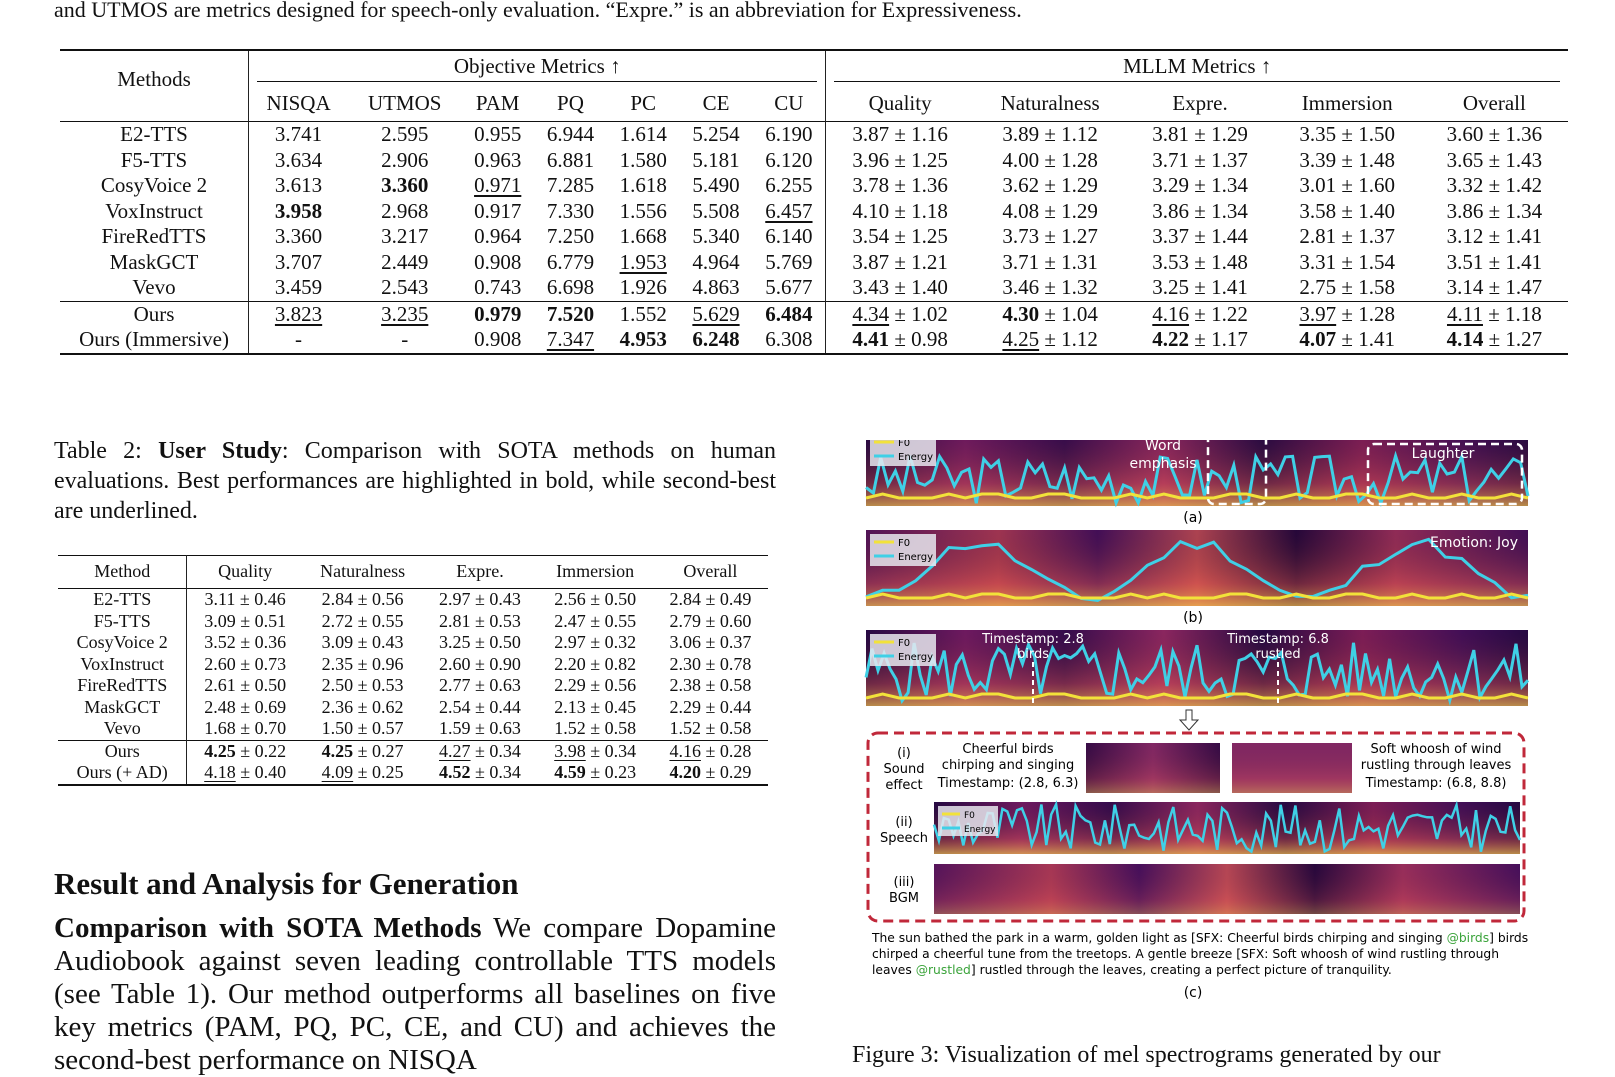 The image size is (1615, 1077). Describe the element at coordinates (244, 643) in the screenshot. I see `cell: 3.52 ± 0.36` at that location.